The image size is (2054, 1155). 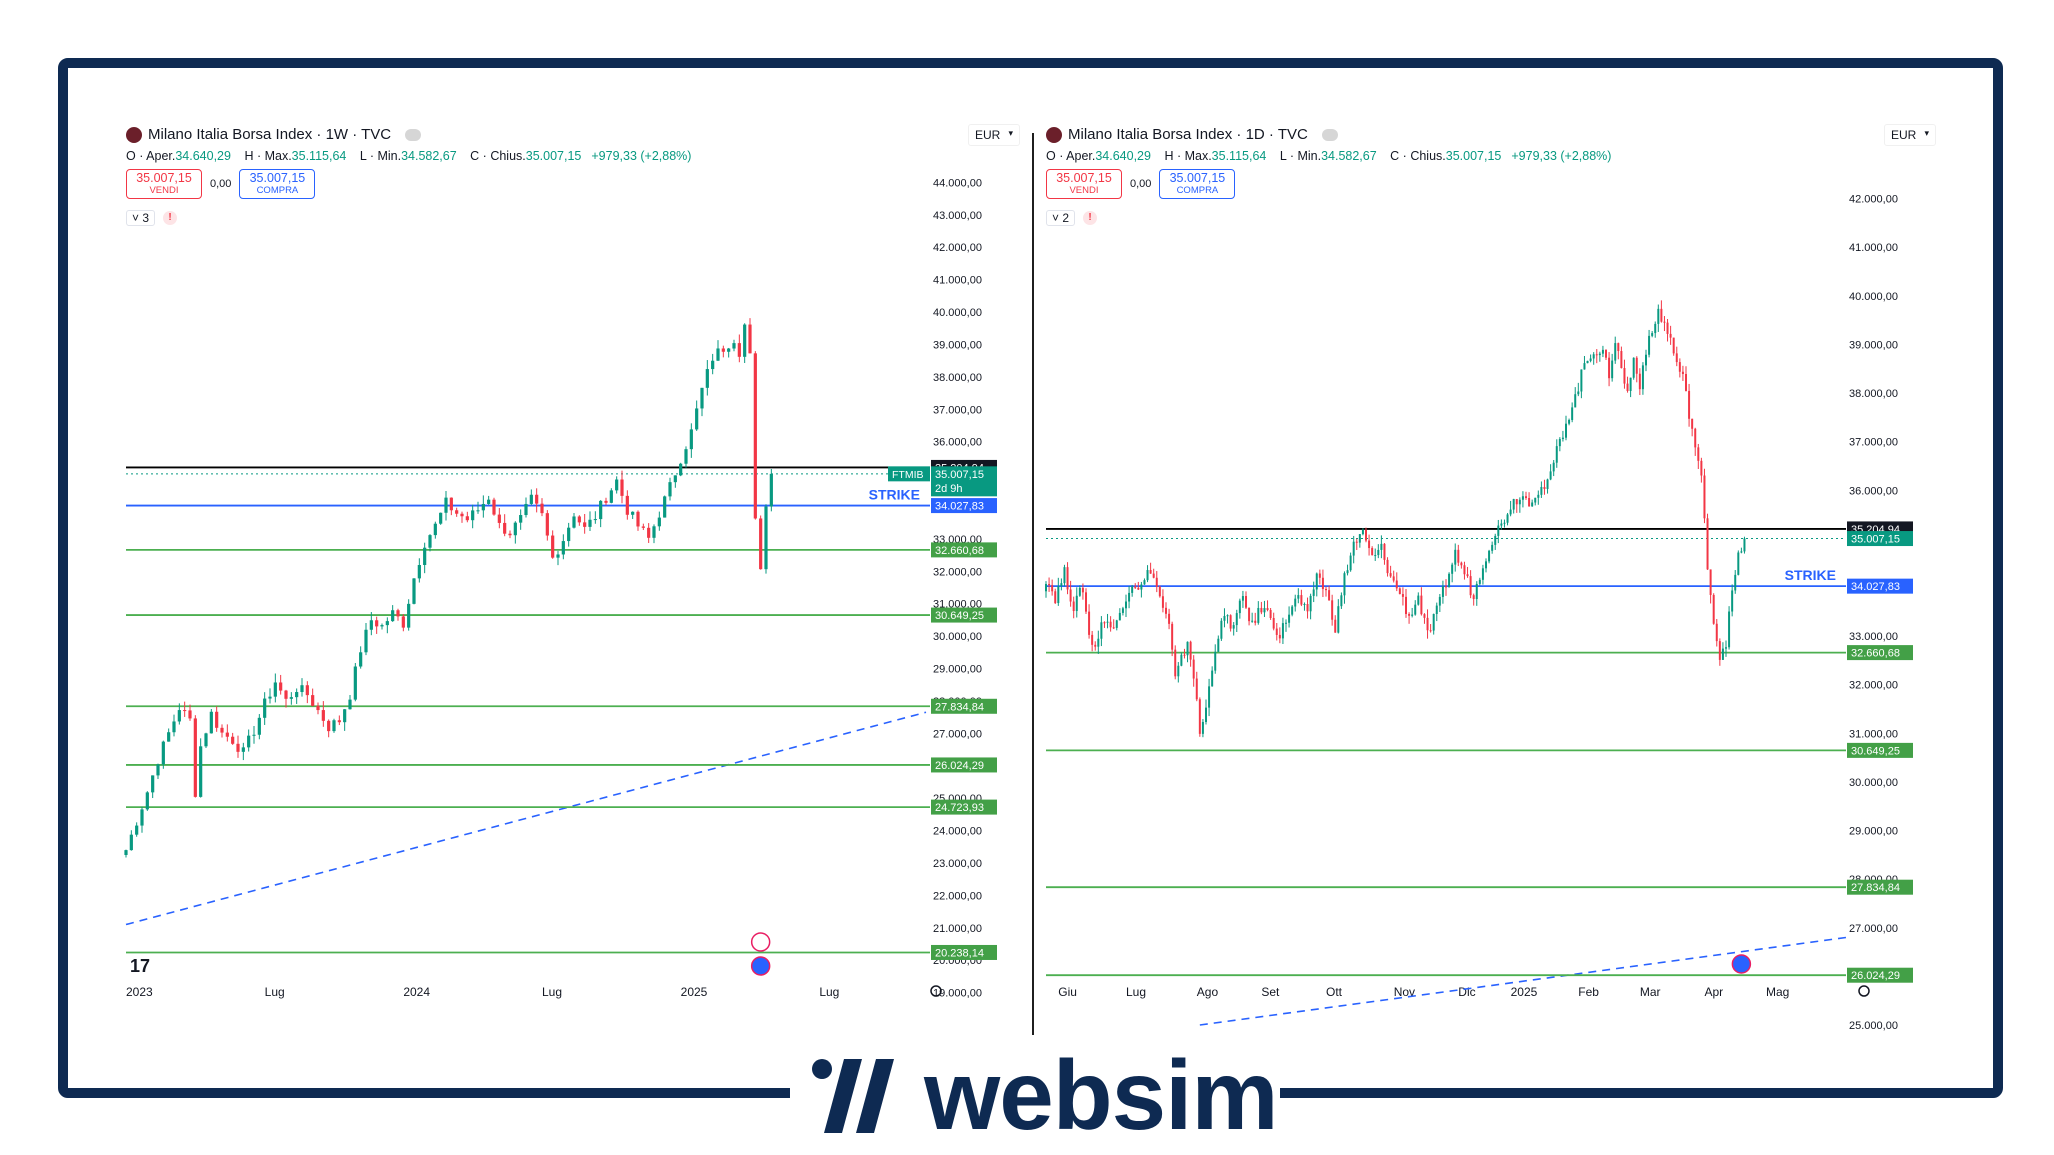 I want to click on trade-buttons: 35.007,15 VENDI 0,00 35.007,15 COMPRA, so click(x=1141, y=184).